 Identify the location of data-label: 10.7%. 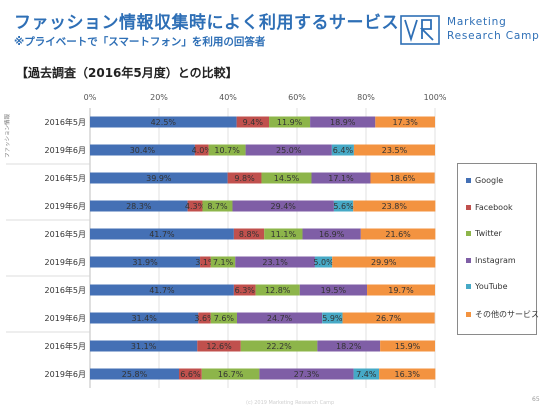
(227, 150).